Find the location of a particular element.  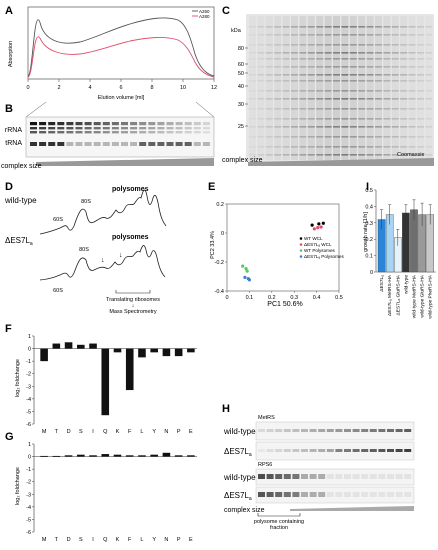

panel-e-ytick-label: -0.2 is located at coordinates (219, 263).